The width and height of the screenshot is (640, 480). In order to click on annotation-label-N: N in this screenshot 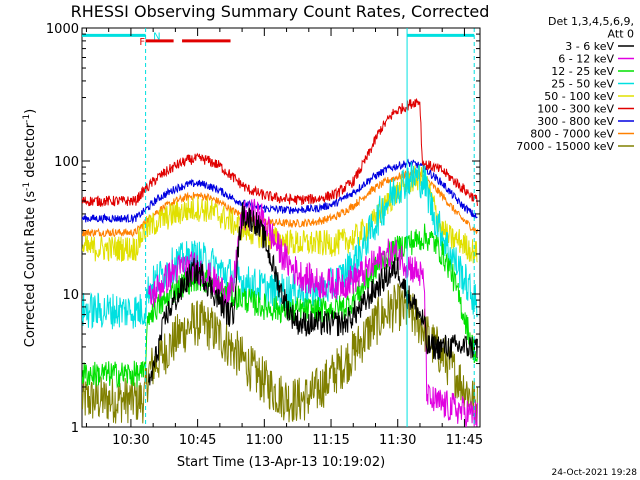, I will do `click(156, 36)`.